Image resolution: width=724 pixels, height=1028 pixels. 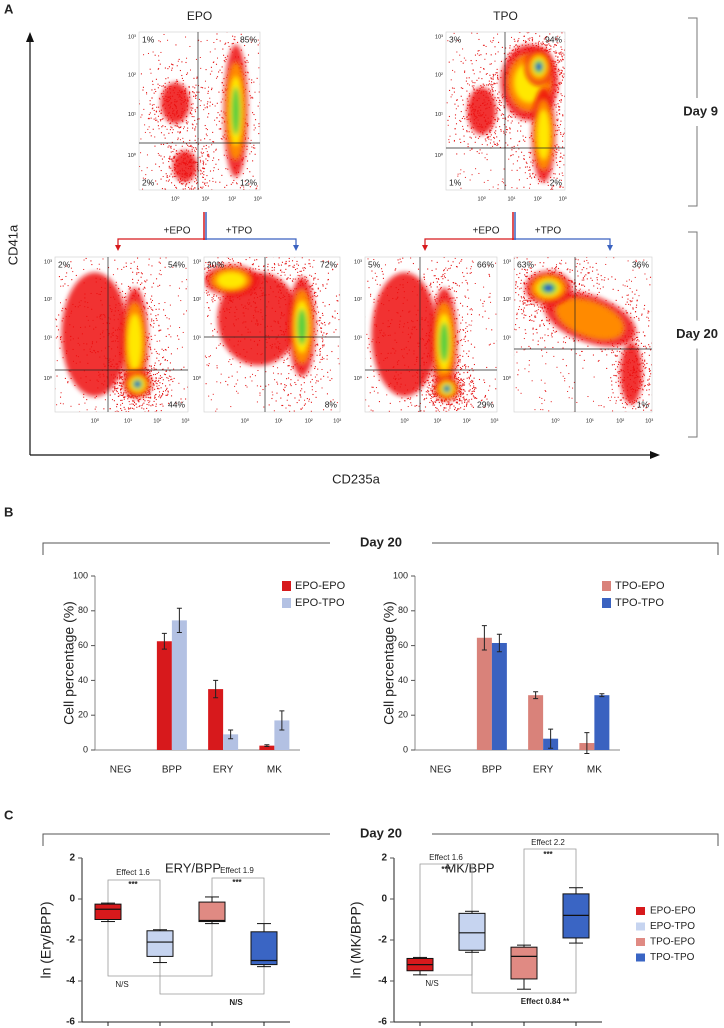 What do you see at coordinates (543, 135) in the screenshot?
I see `density-level` at bounding box center [543, 135].